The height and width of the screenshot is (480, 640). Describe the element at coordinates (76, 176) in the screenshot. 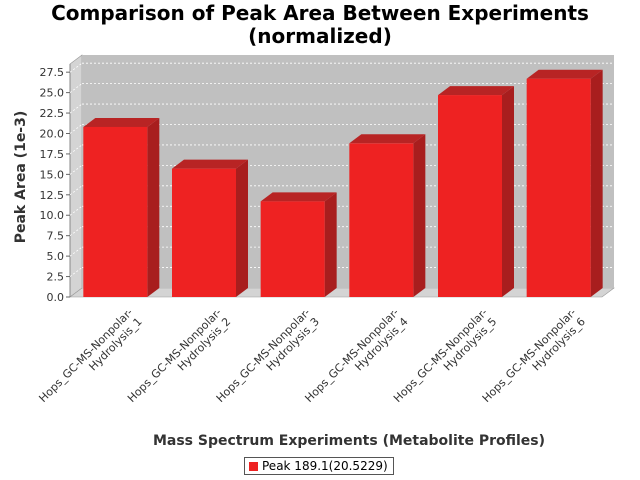

I see `plot-left-wall` at that location.